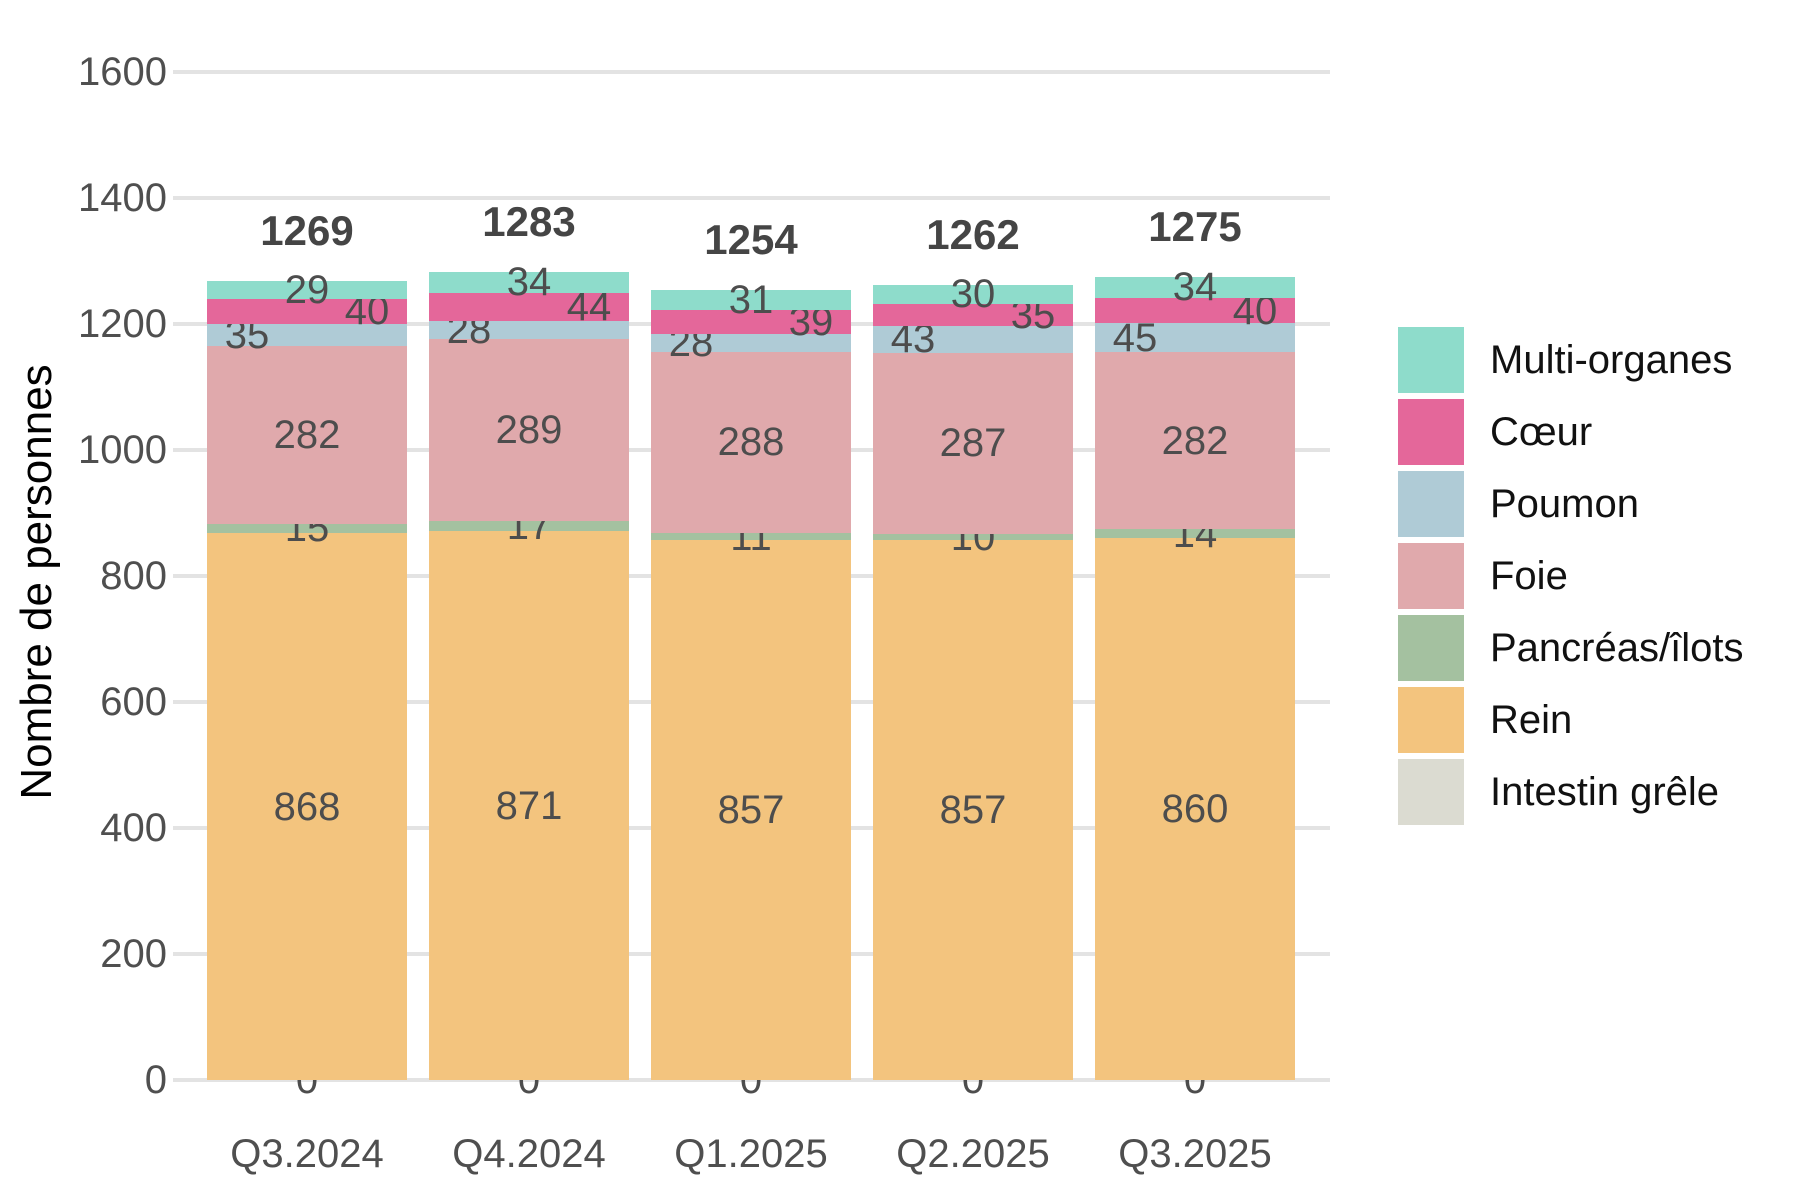  Describe the element at coordinates (133, 954) in the screenshot. I see `y-tick-label-200: 200` at that location.